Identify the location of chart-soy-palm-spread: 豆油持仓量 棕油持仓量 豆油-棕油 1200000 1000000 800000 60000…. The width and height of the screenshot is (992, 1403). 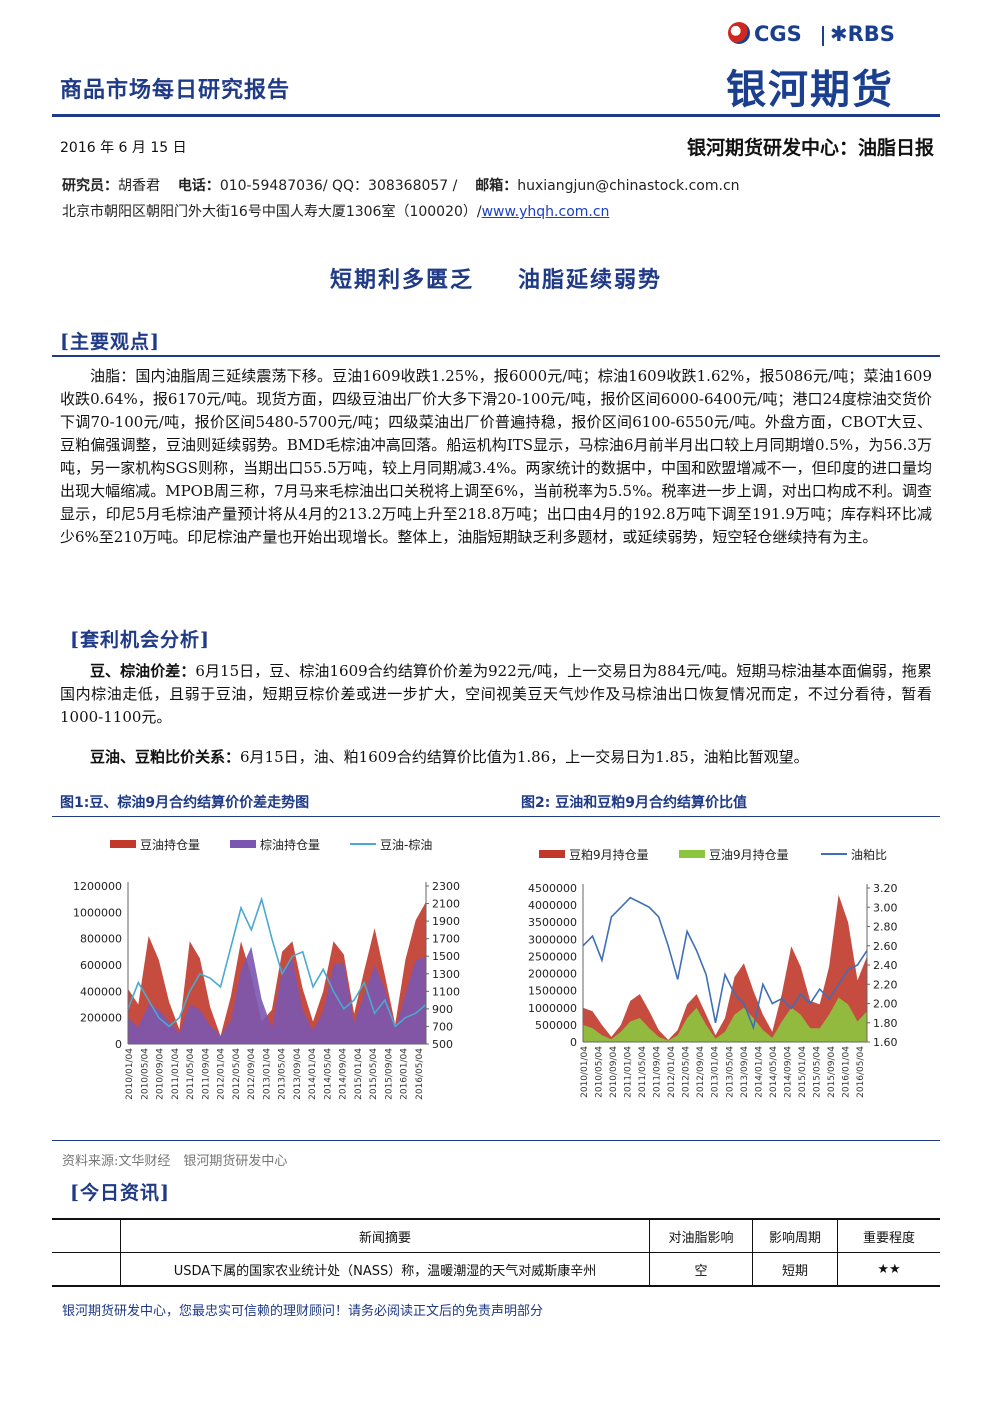
(266, 968).